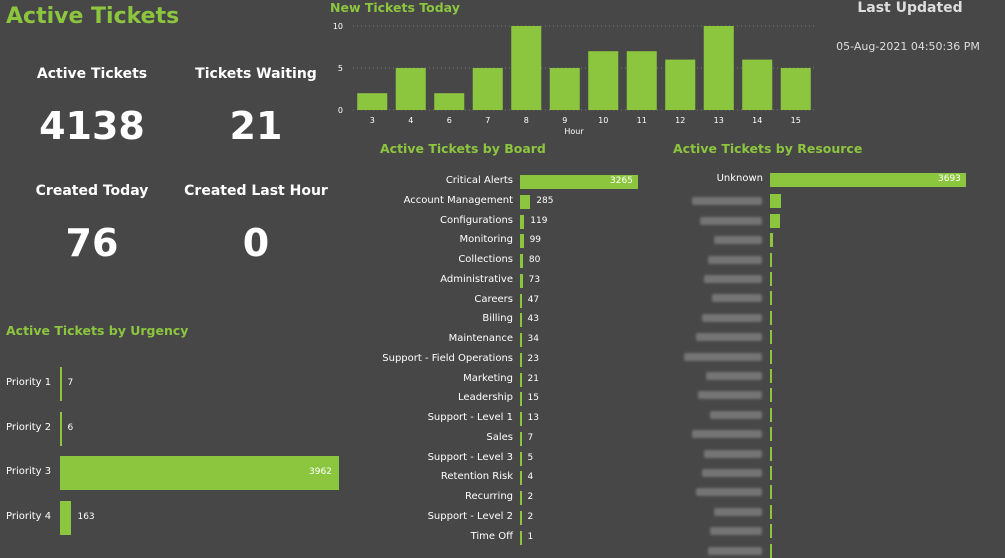 This screenshot has height=558, width=1005. What do you see at coordinates (533, 398) in the screenshot?
I see `board-value: 15` at bounding box center [533, 398].